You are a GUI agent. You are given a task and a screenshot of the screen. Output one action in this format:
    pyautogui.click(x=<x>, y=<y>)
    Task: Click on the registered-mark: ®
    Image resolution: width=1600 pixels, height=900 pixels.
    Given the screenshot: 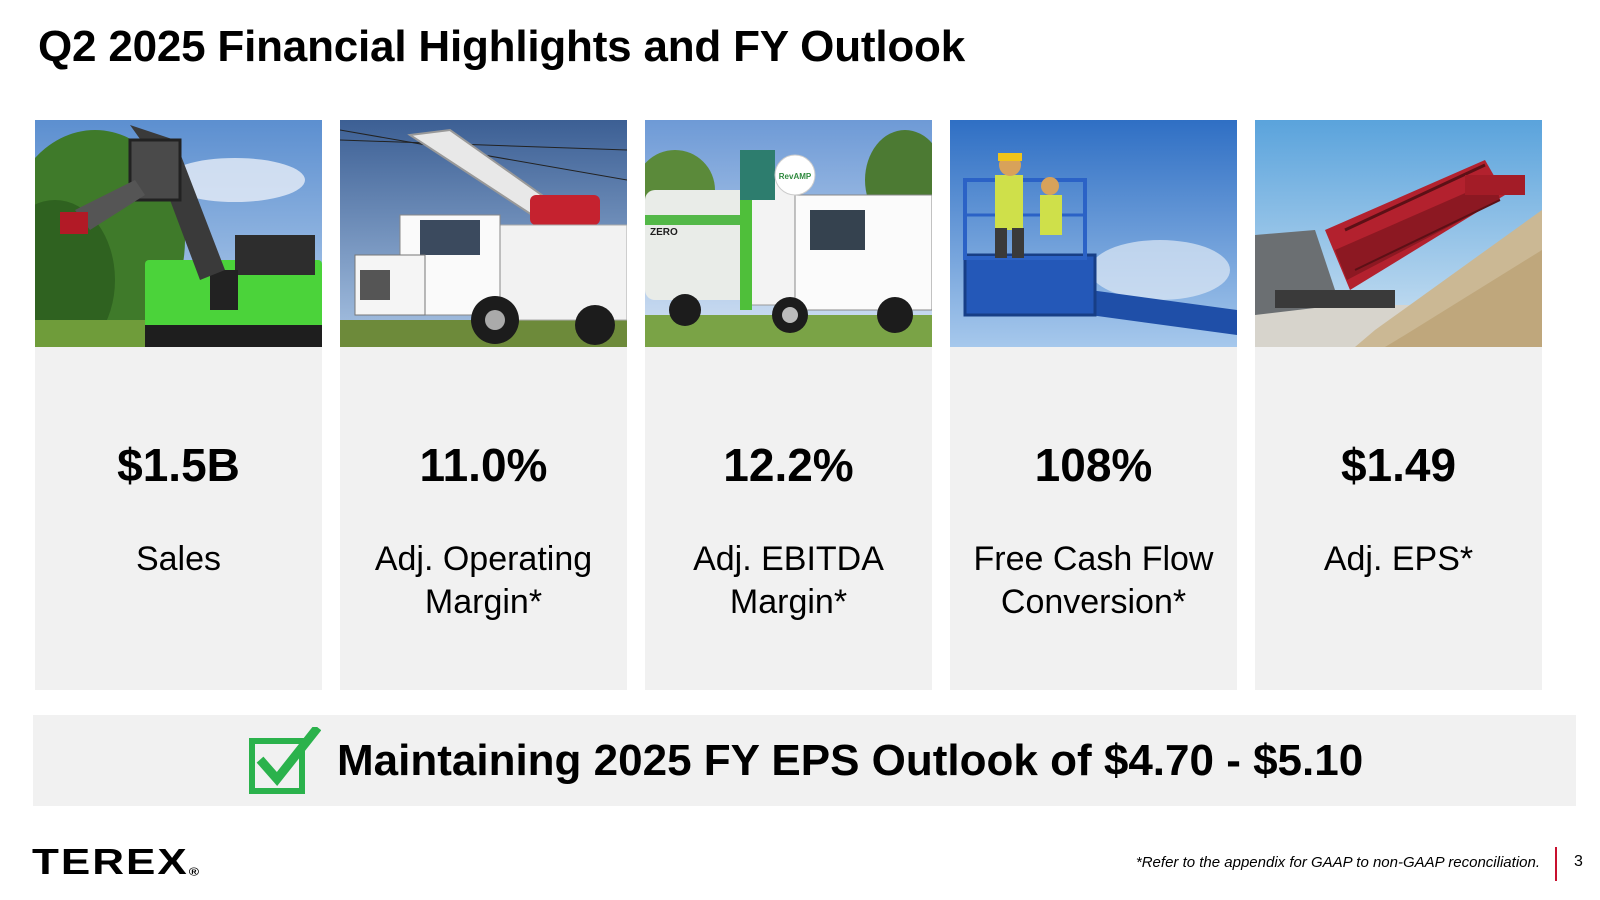 What is the action you would take?
    pyautogui.click(x=194, y=871)
    